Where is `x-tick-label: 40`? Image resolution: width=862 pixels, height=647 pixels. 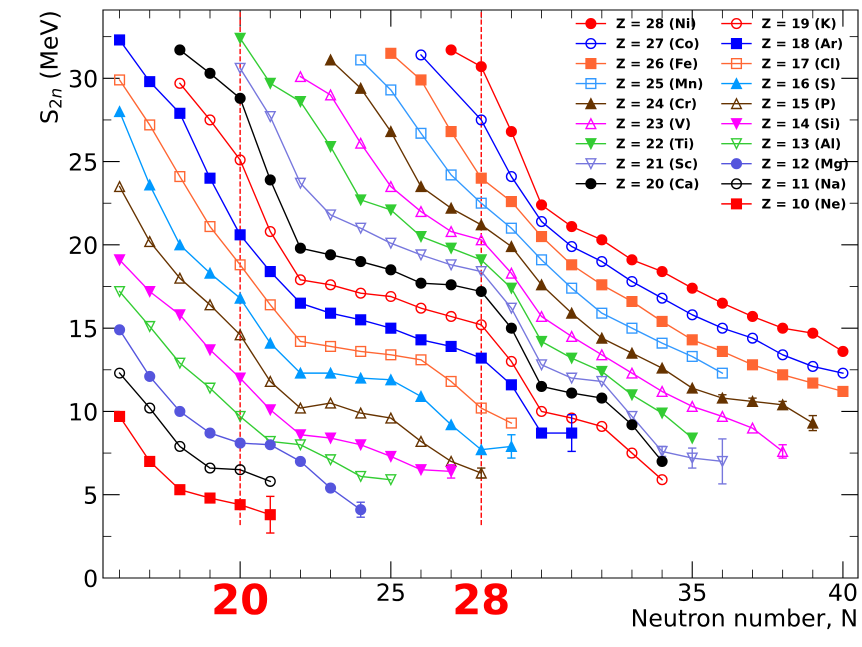 x-tick-label: 40 is located at coordinates (842, 592).